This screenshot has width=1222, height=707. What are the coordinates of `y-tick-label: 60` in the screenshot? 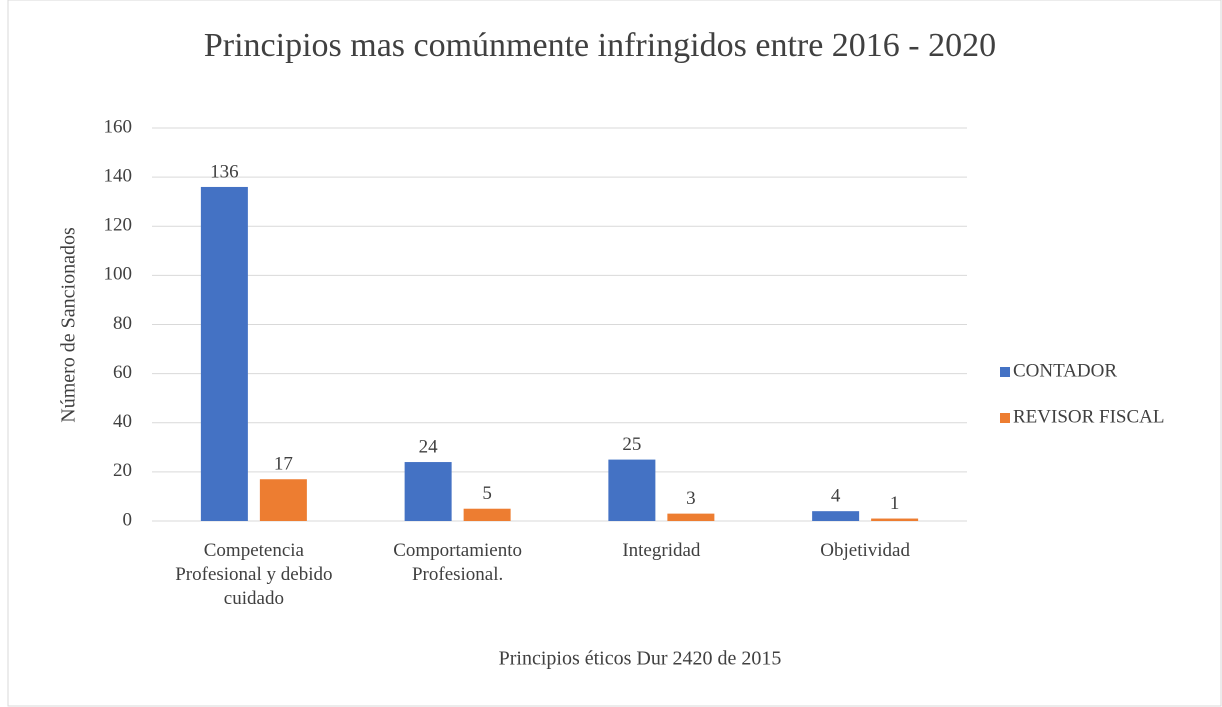 It's located at (122, 372).